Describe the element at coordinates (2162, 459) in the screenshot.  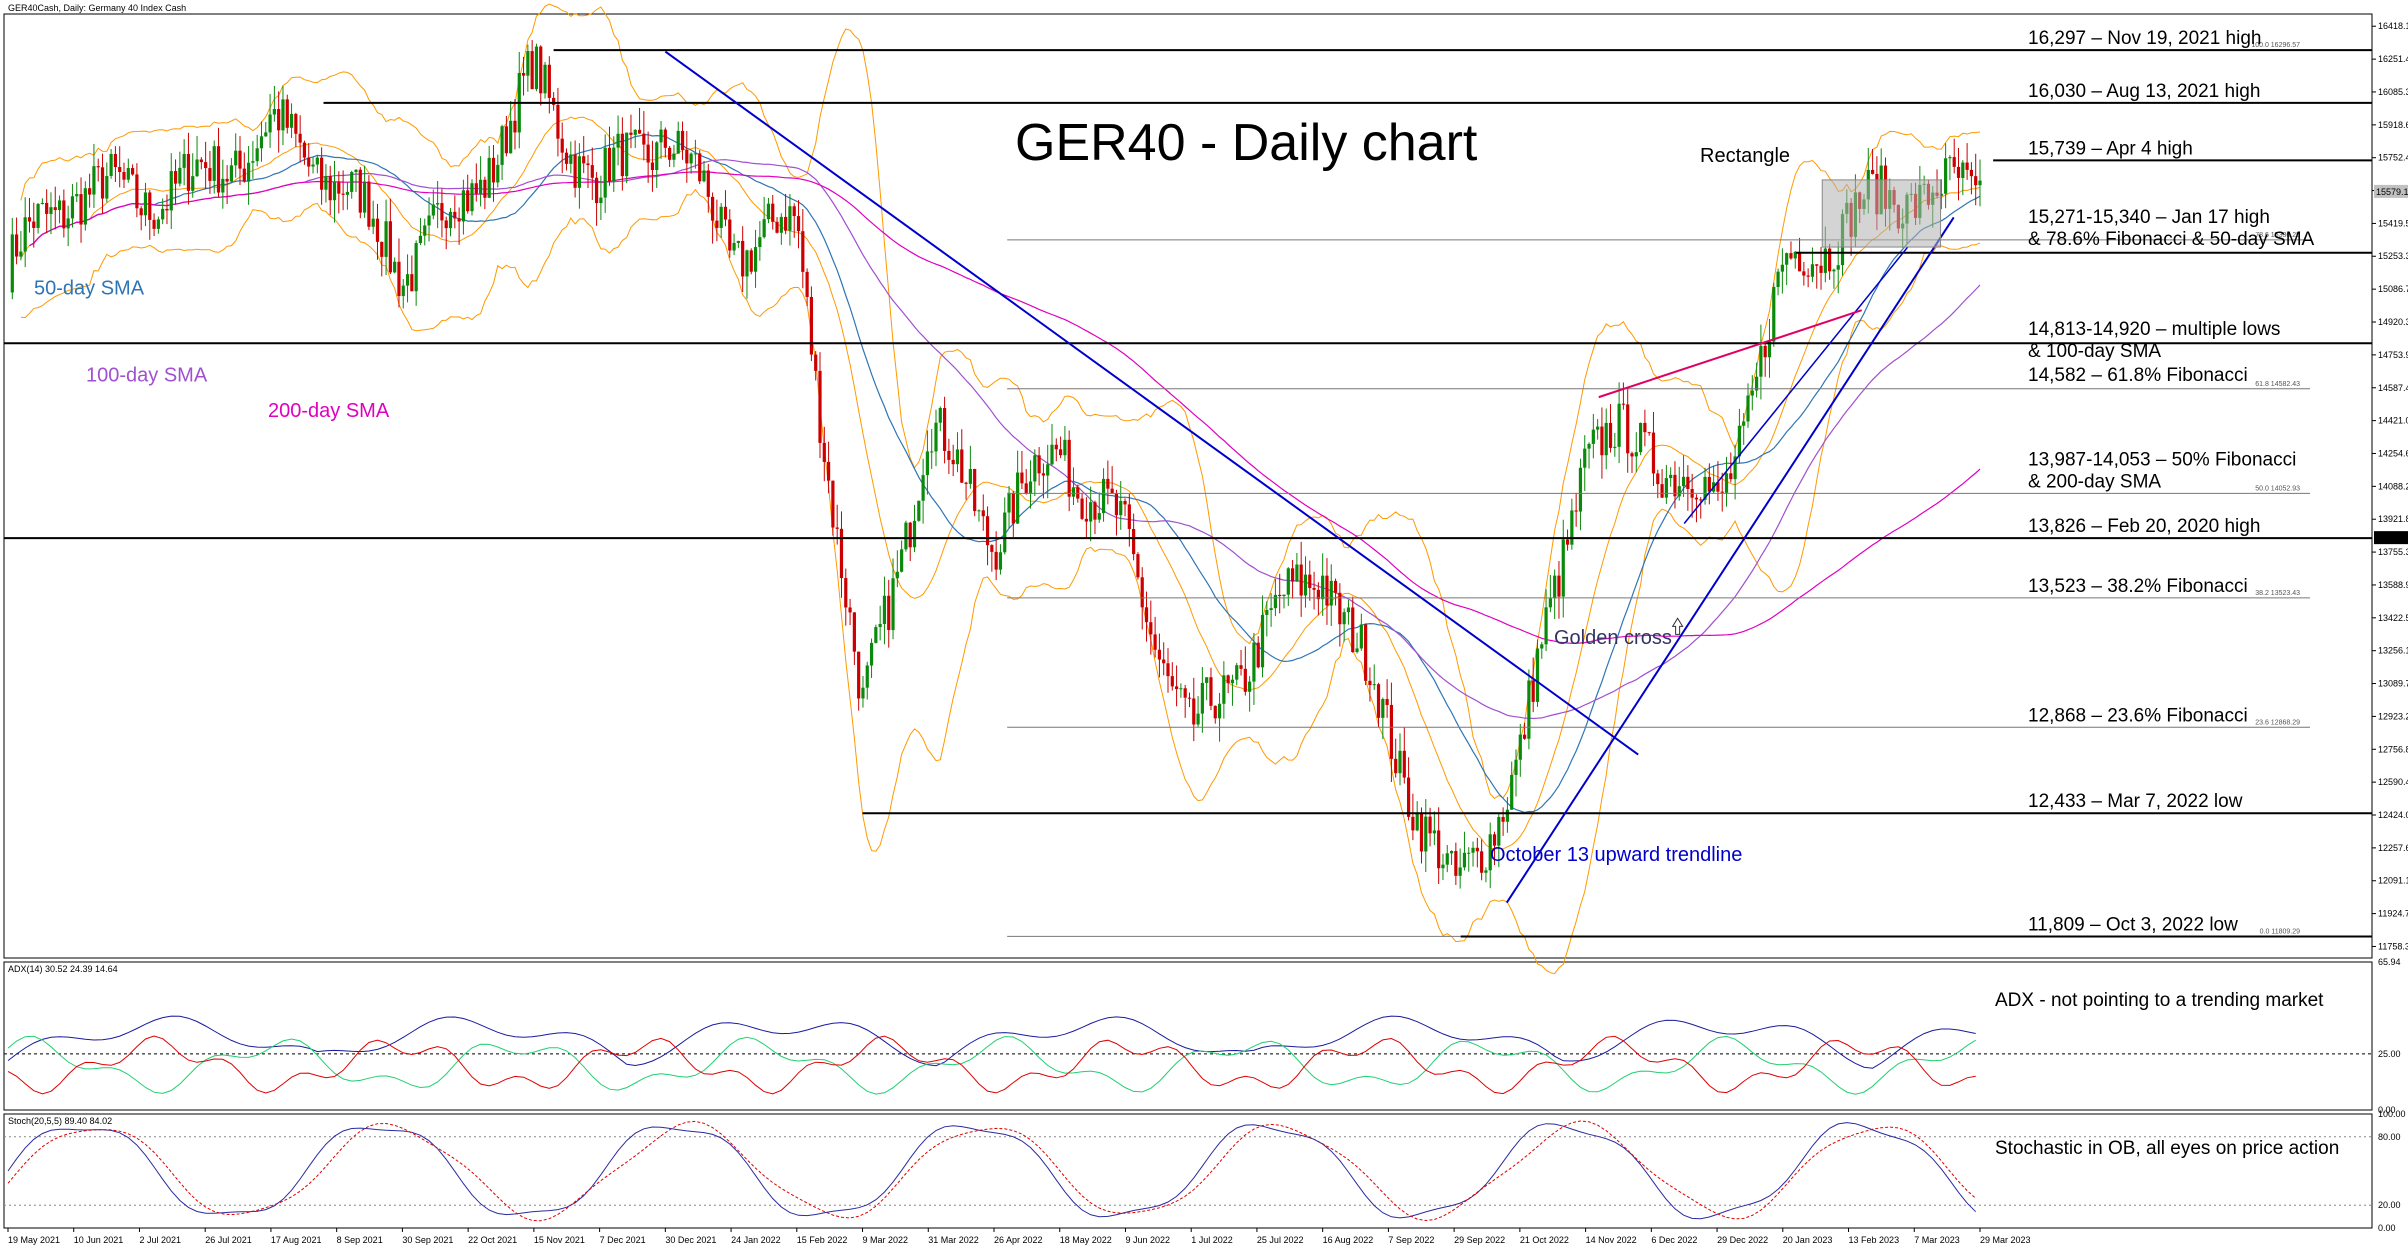
I see `level-label: 13,987-14,053 – 50% Fibonacci` at that location.